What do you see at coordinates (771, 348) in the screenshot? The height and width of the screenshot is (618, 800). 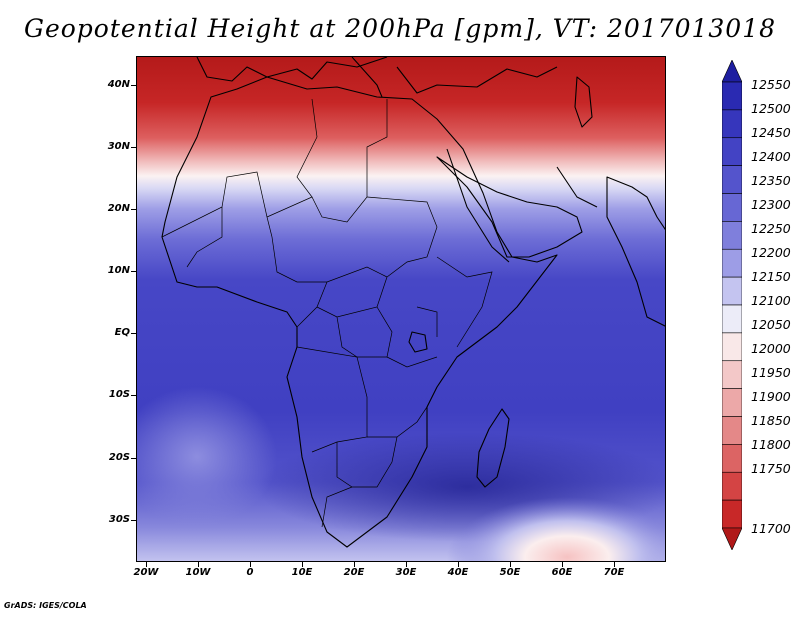 I see `colorbar-label: 12000` at bounding box center [771, 348].